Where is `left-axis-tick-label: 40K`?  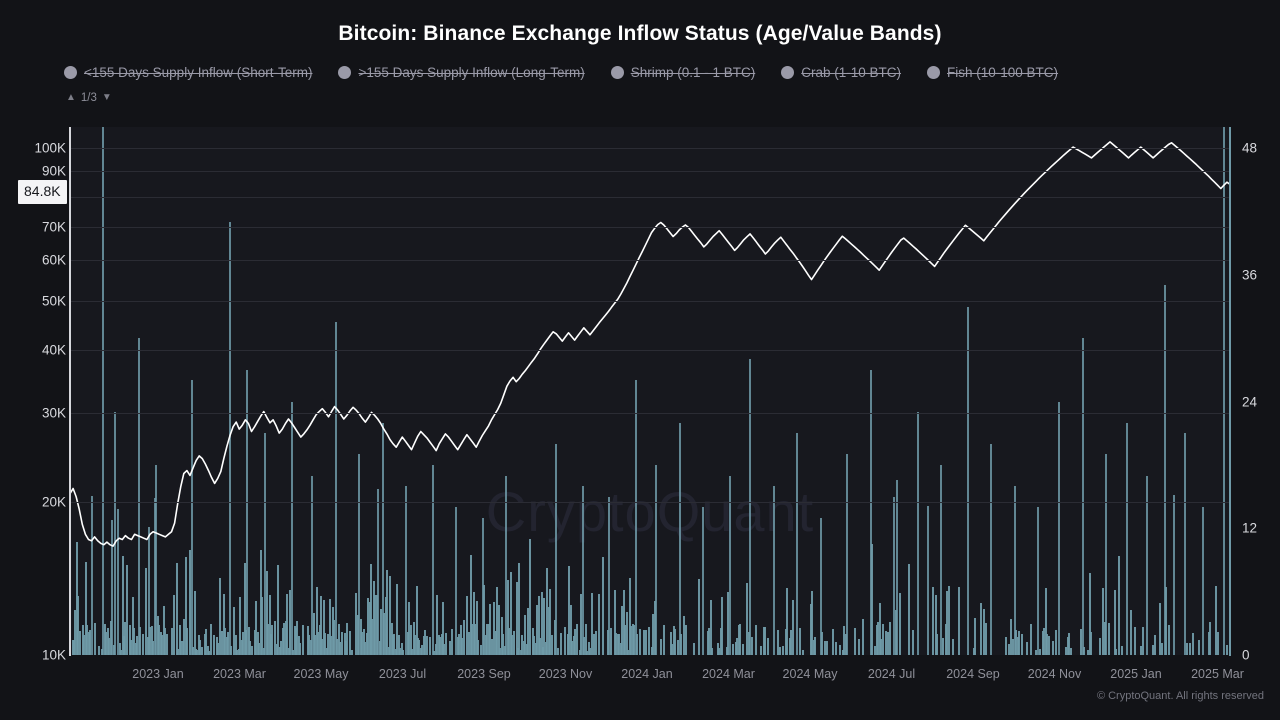 left-axis-tick-label: 40K is located at coordinates (53, 350).